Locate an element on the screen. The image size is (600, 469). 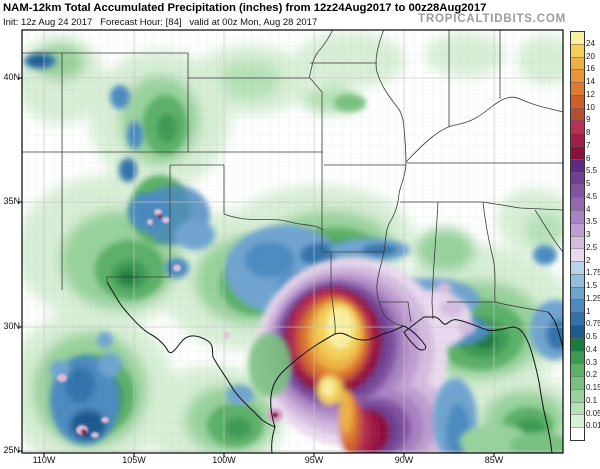
colorbar-tick-label: 10 is located at coordinates (590, 107).